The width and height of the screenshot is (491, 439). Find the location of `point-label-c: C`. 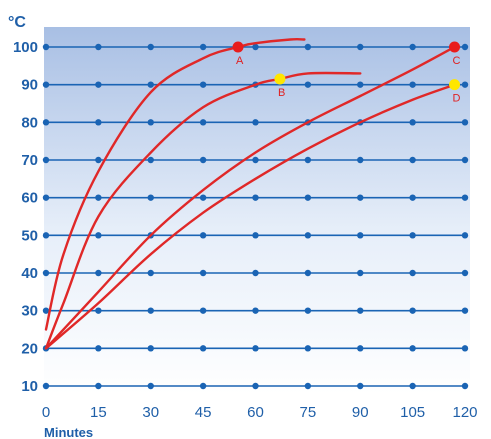

point-label-c: C is located at coordinates (457, 61).